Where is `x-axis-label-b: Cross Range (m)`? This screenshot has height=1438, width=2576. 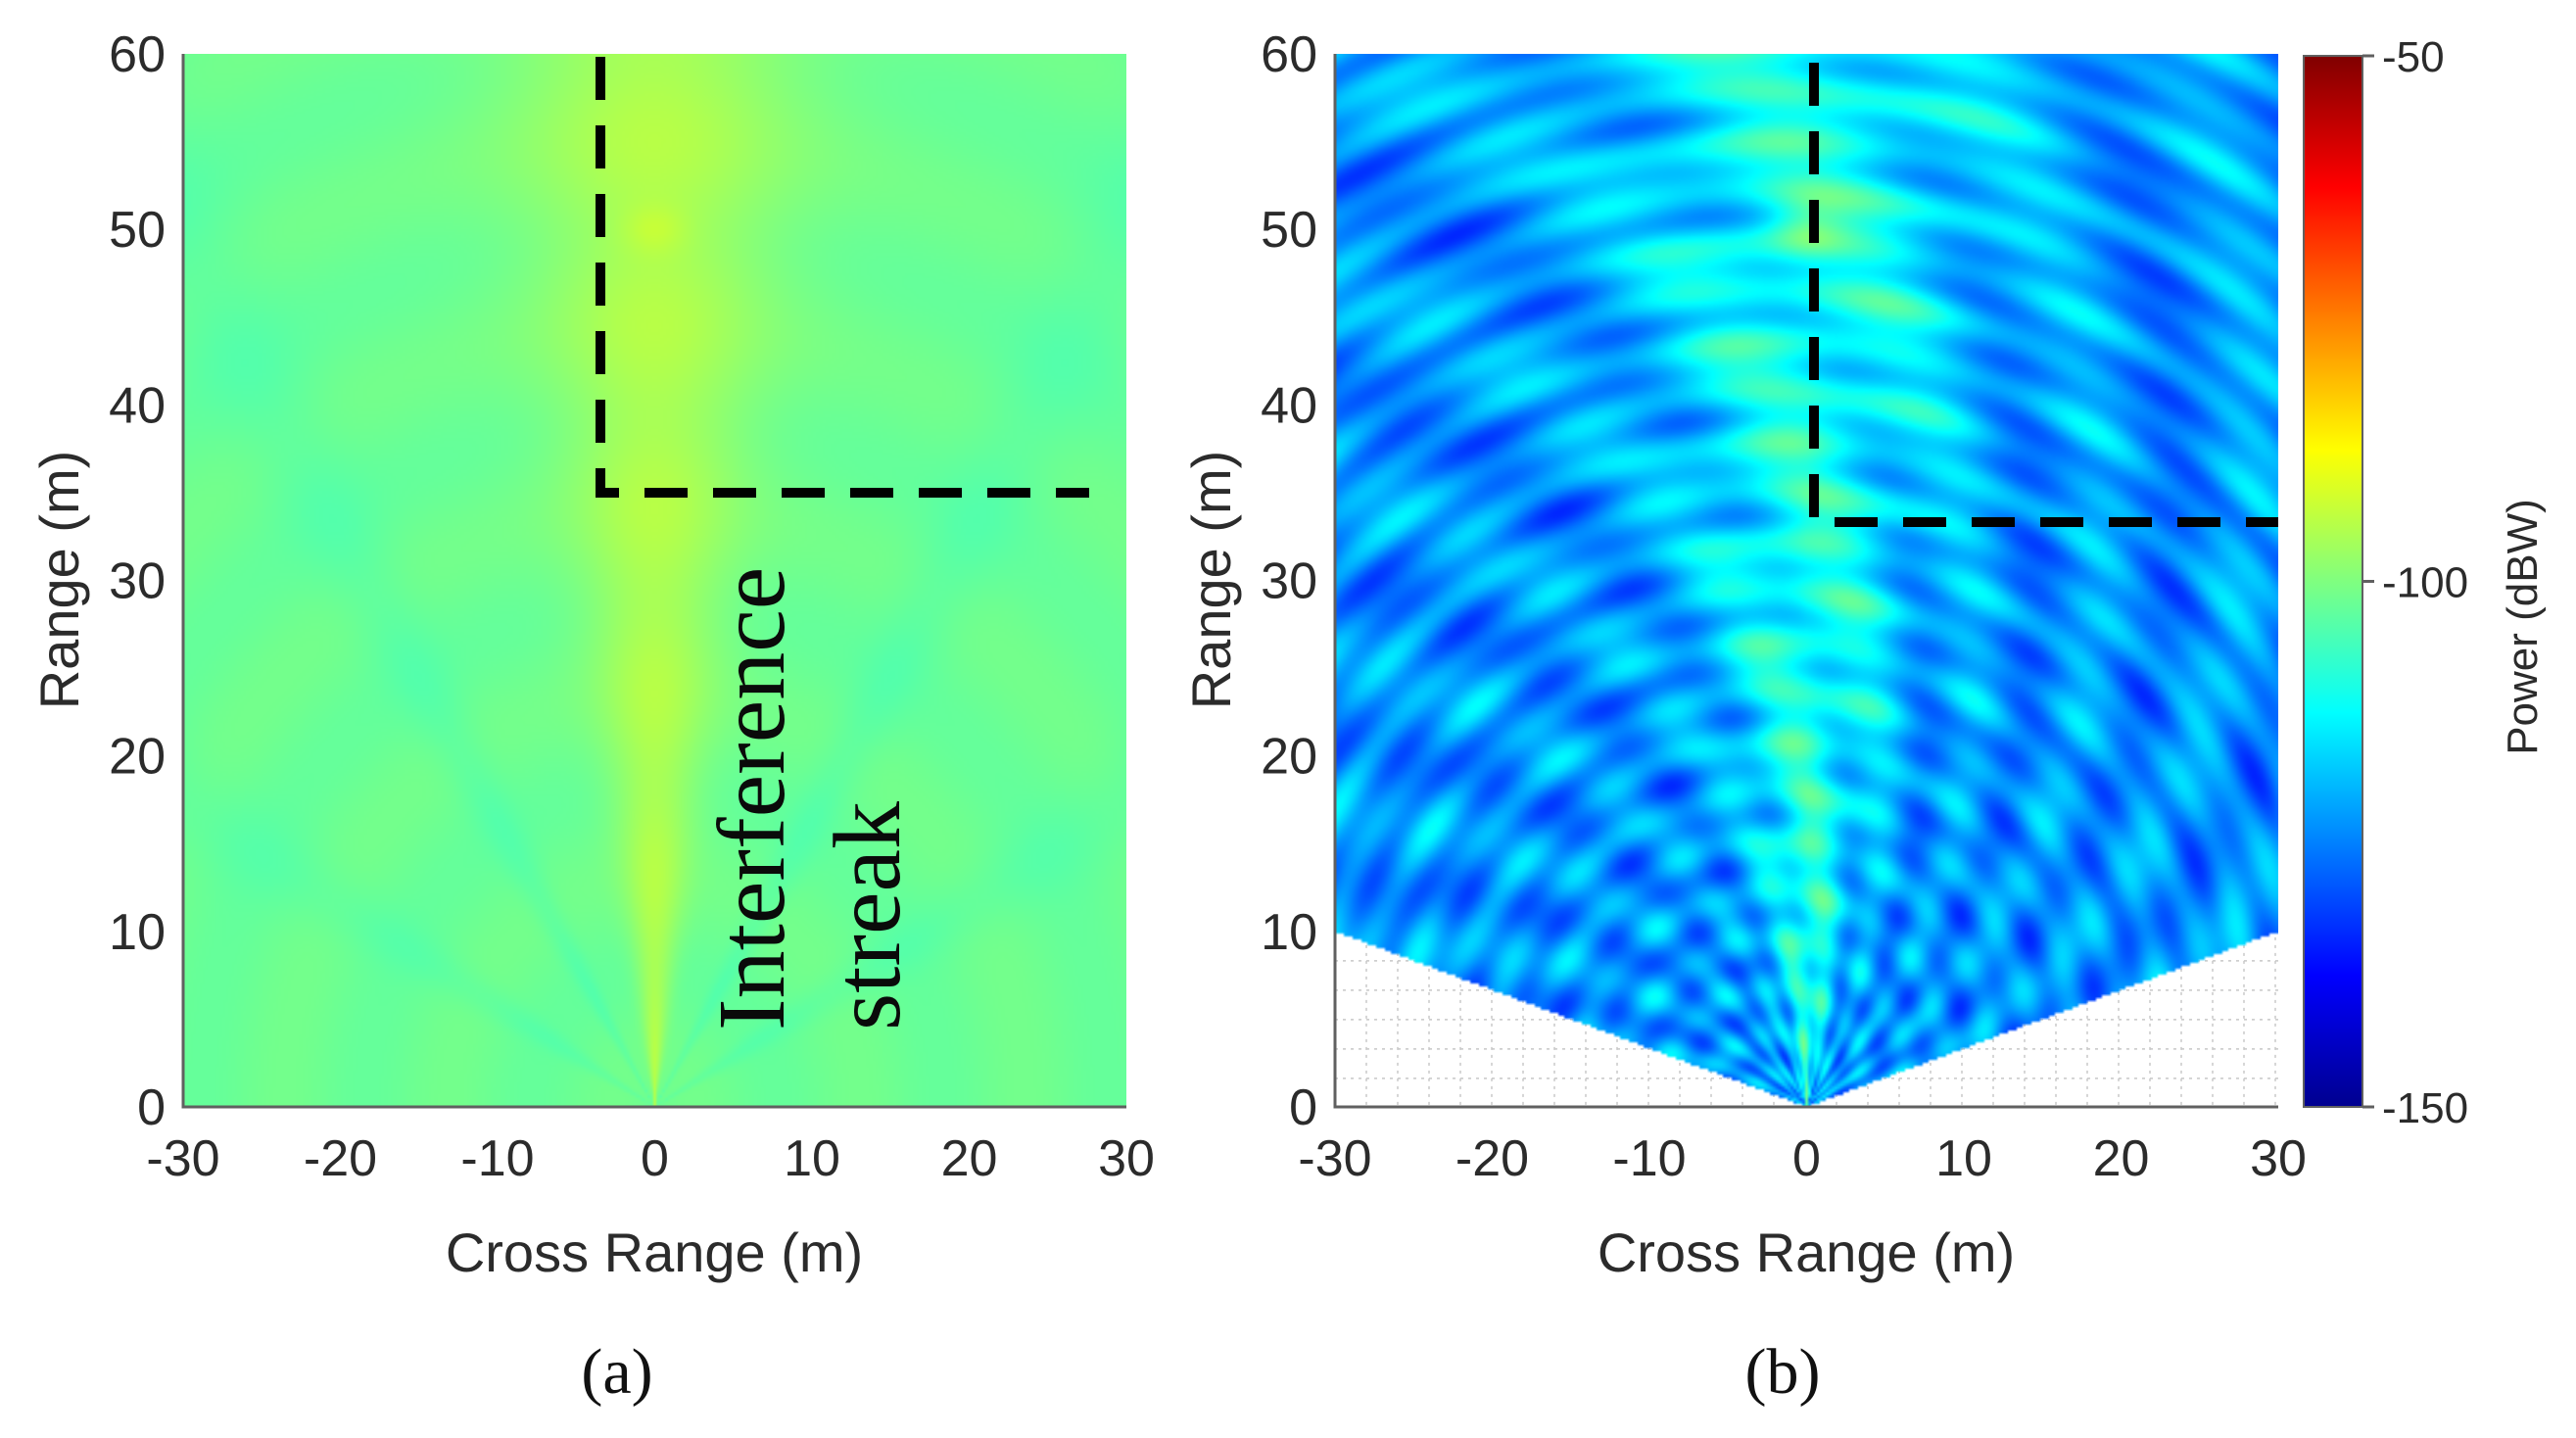
x-axis-label-b: Cross Range (m) is located at coordinates (1807, 1253).